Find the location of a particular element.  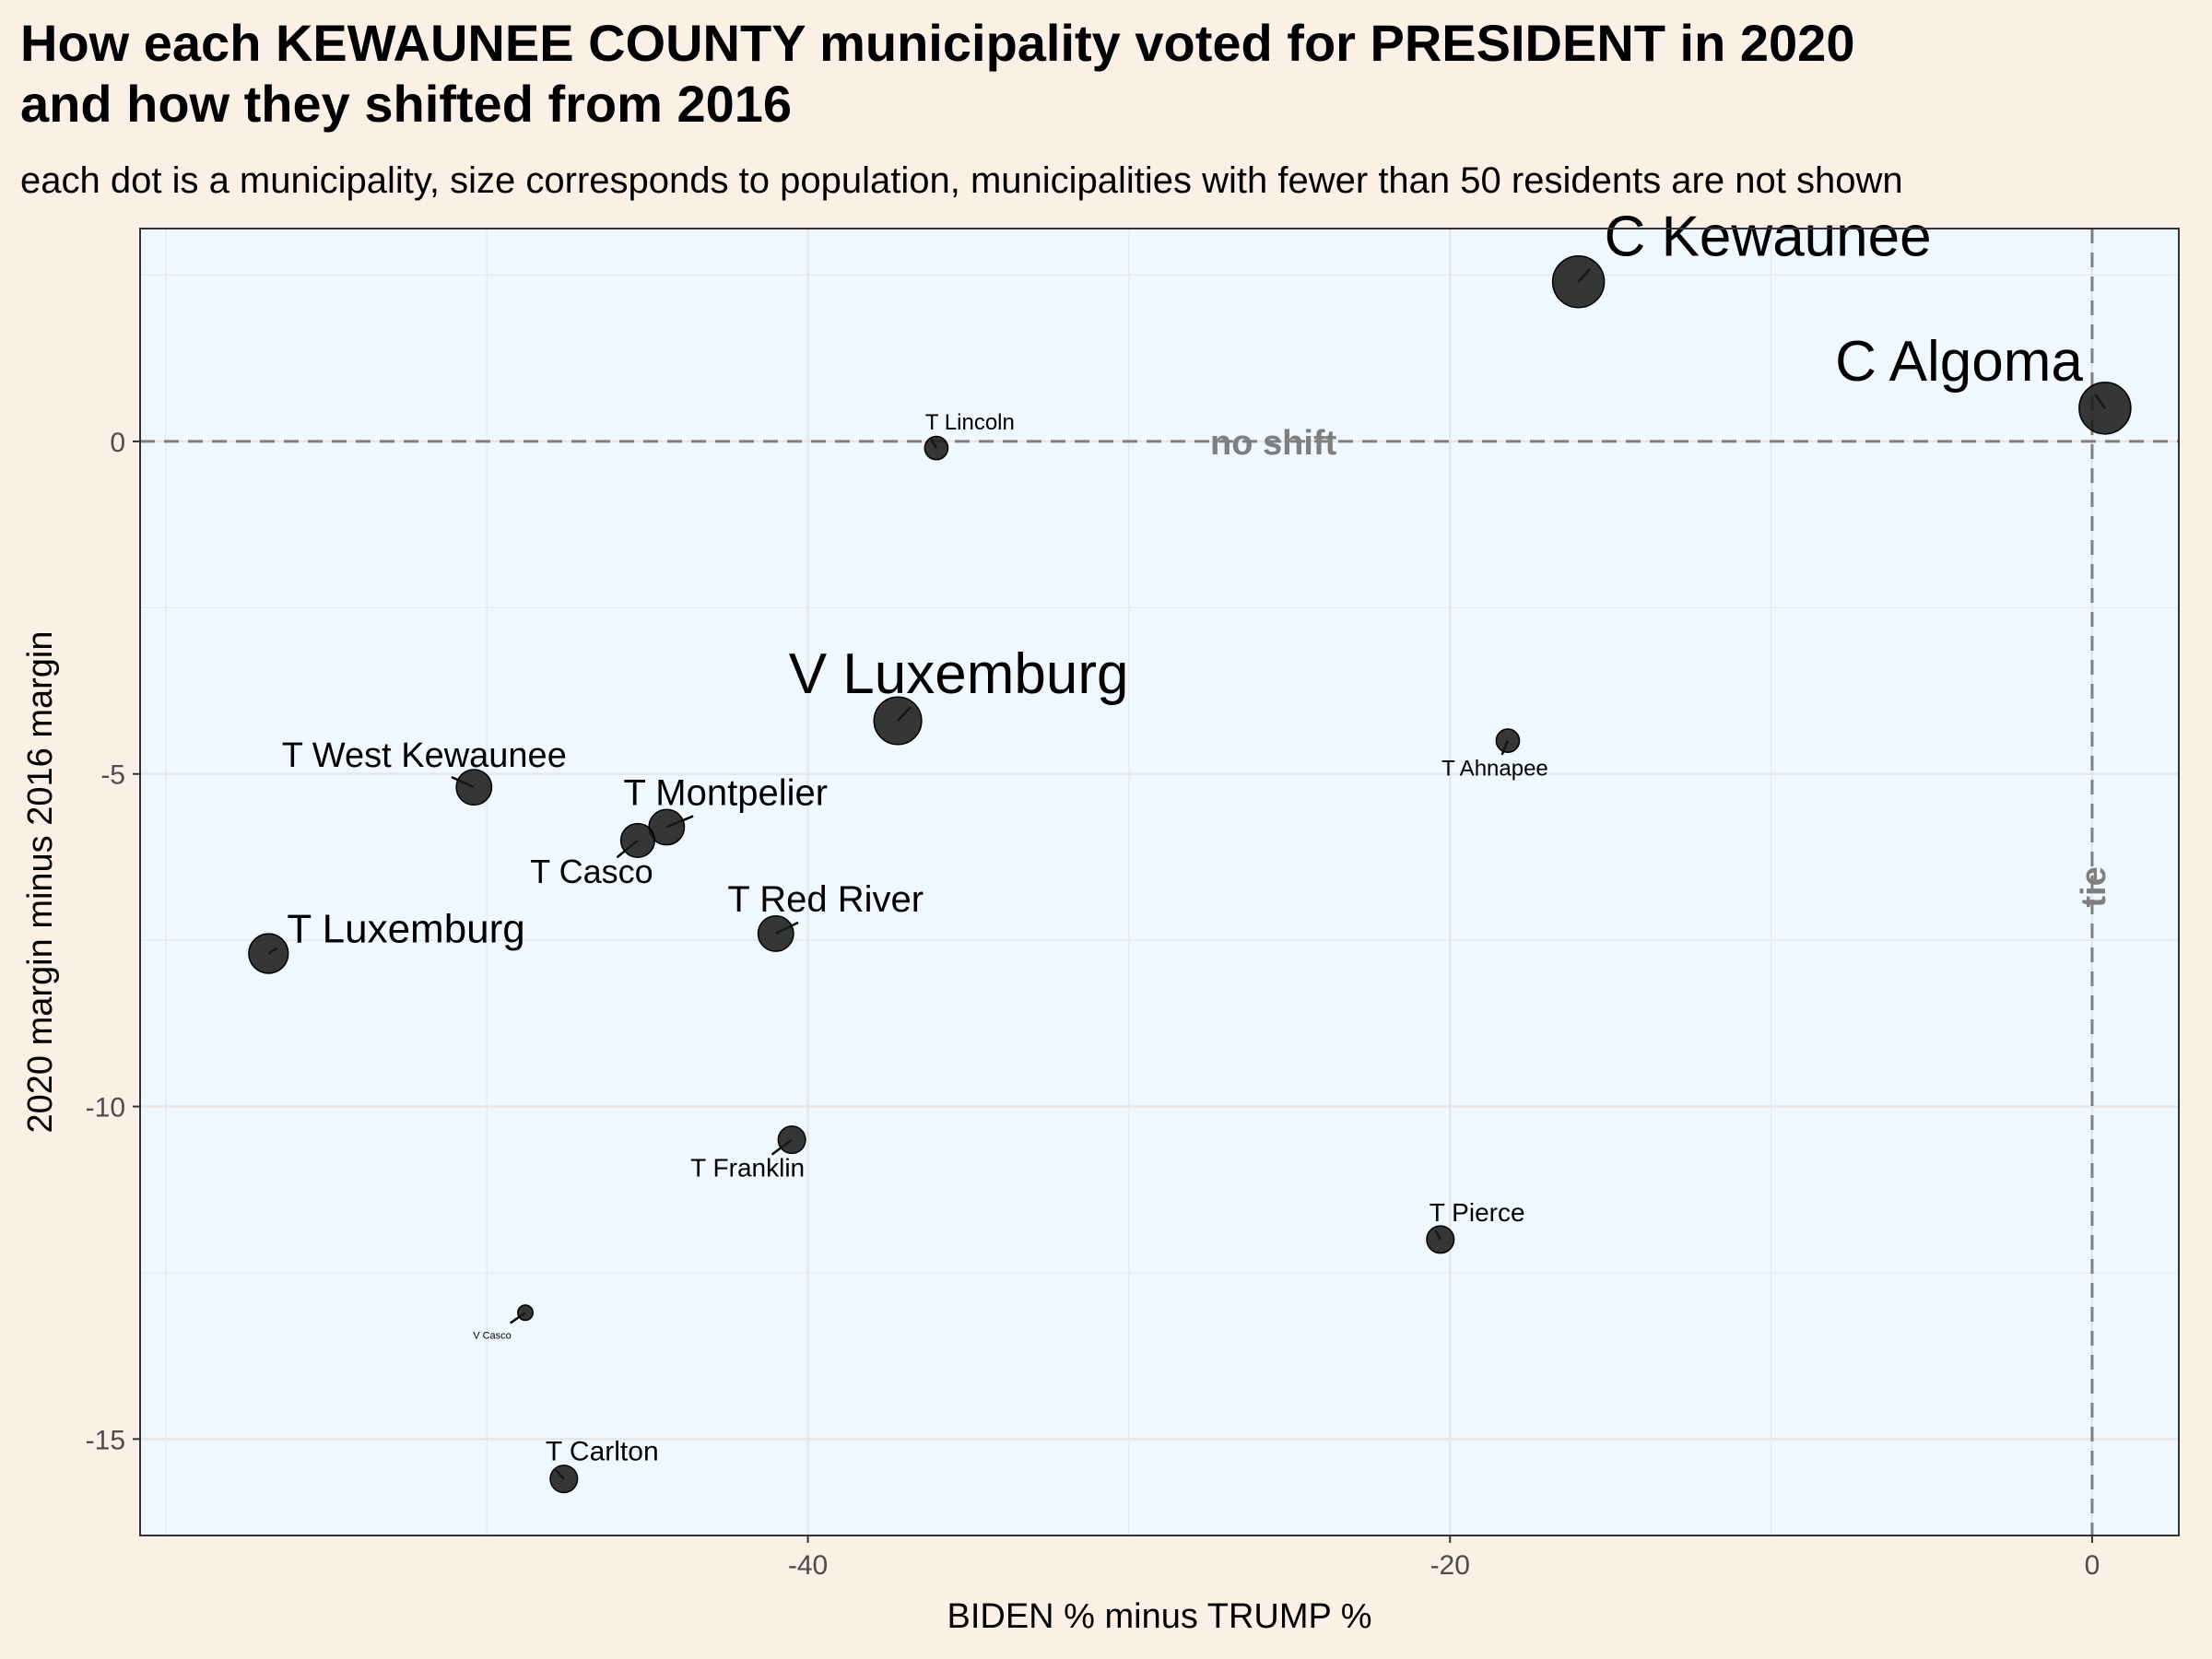

point-t-casco is located at coordinates (637, 840).